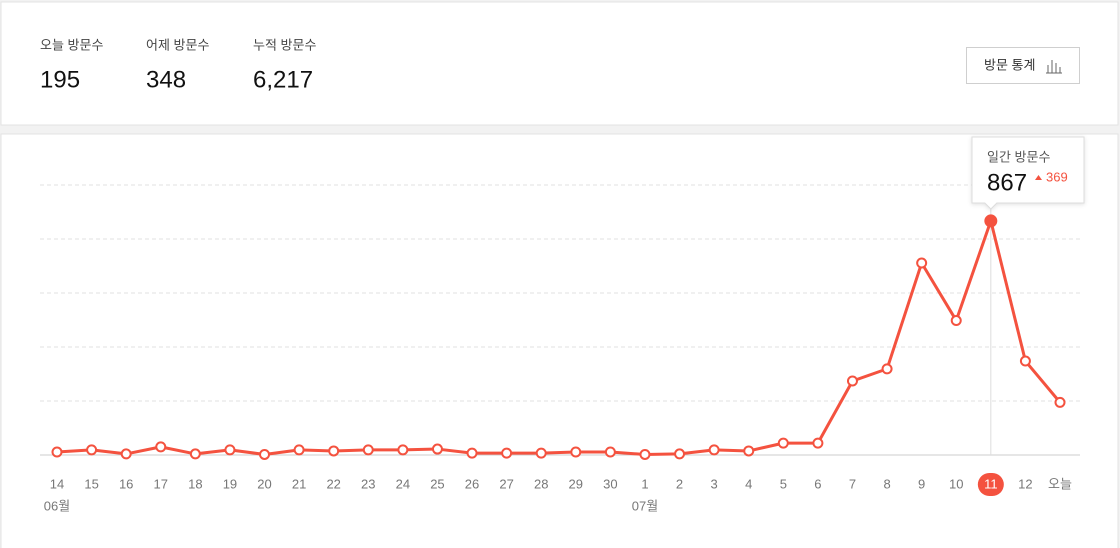 The height and width of the screenshot is (548, 1120). Describe the element at coordinates (403, 483) in the screenshot. I see `x-tick-label: 24` at that location.